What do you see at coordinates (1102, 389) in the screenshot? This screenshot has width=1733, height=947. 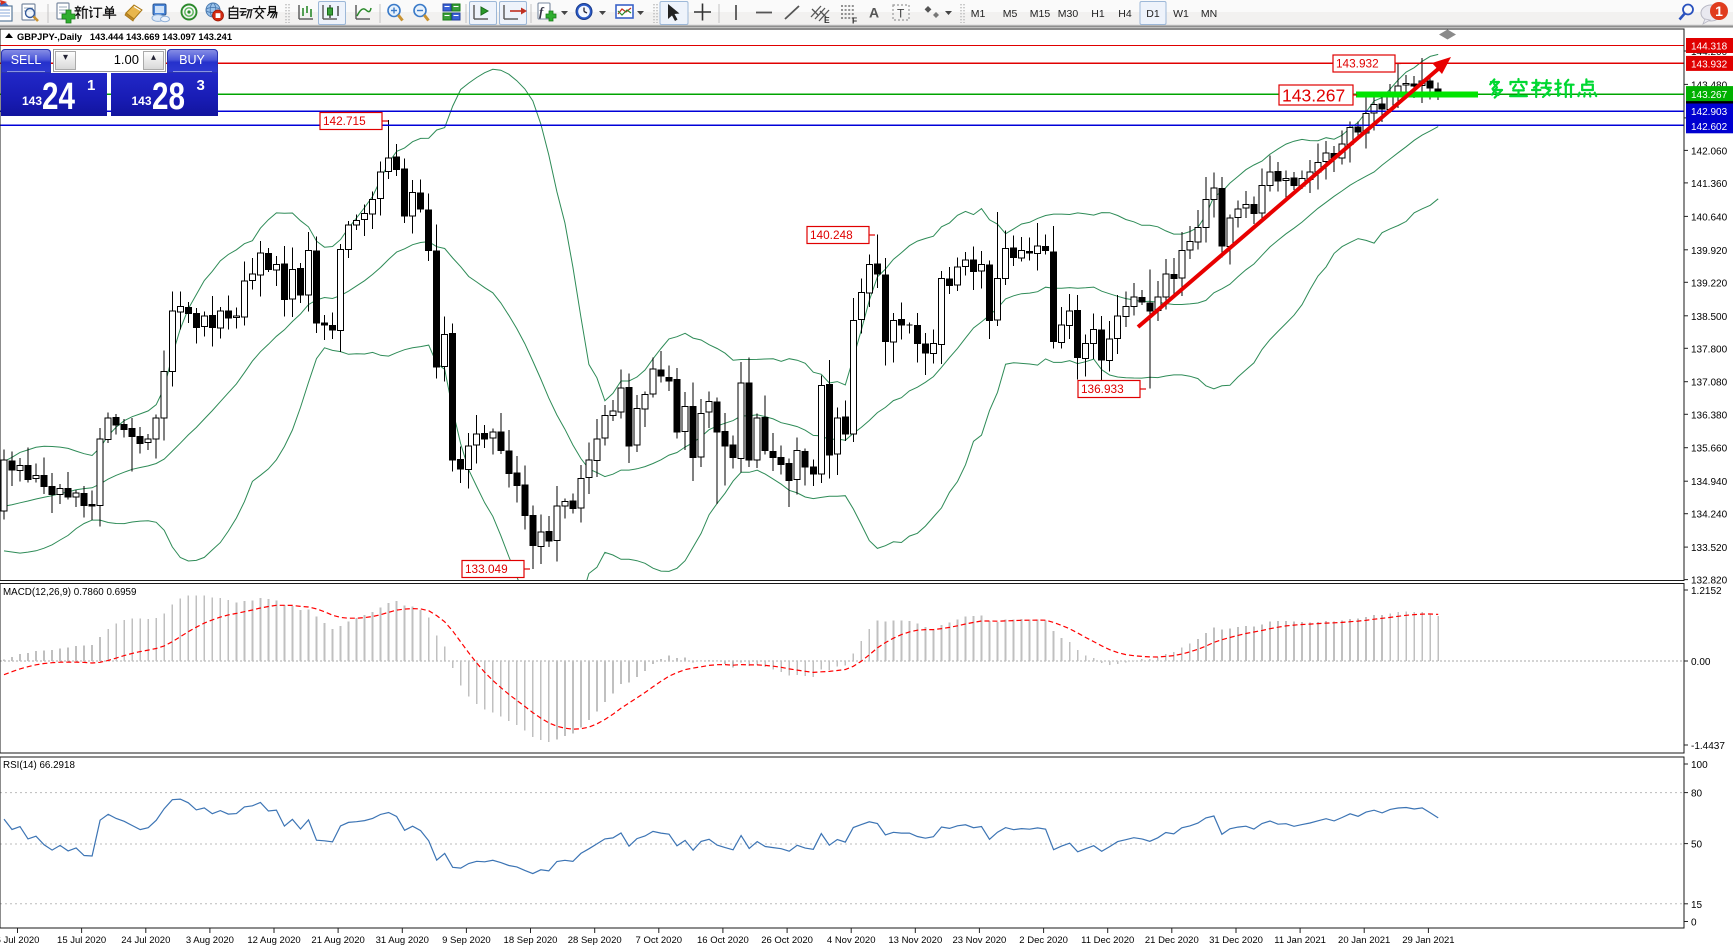 I see `svg-text: 136.933` at bounding box center [1102, 389].